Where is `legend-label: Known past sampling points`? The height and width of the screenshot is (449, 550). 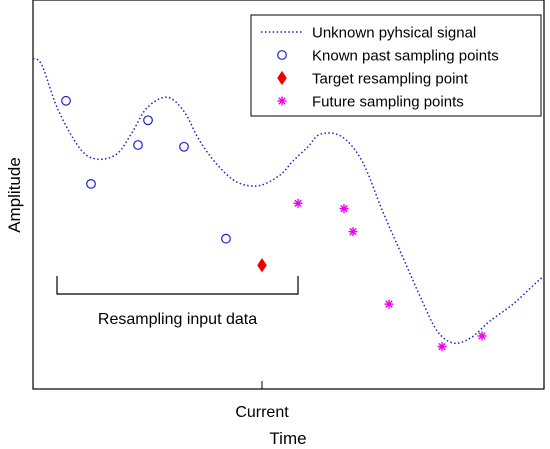 legend-label: Known past sampling points is located at coordinates (405, 56).